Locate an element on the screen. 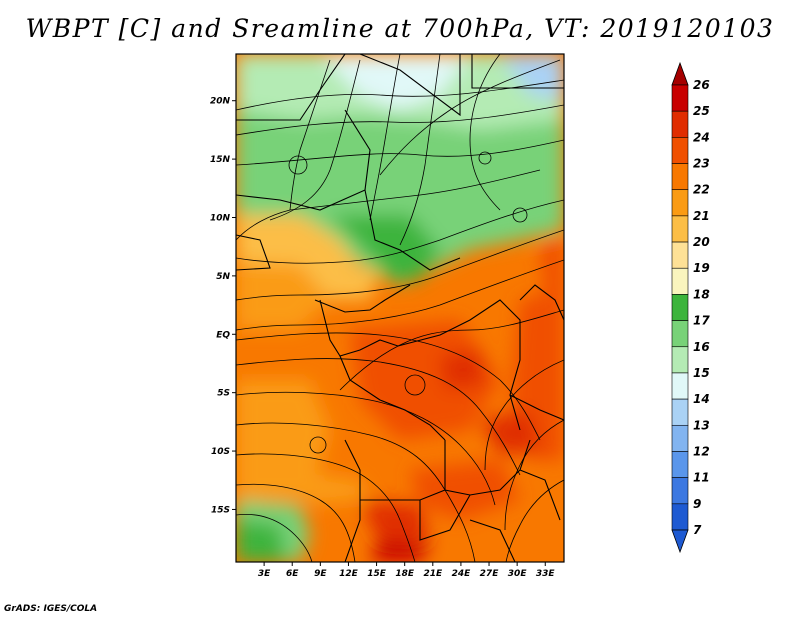  colorbar-bottom-arrow is located at coordinates (680, 541).